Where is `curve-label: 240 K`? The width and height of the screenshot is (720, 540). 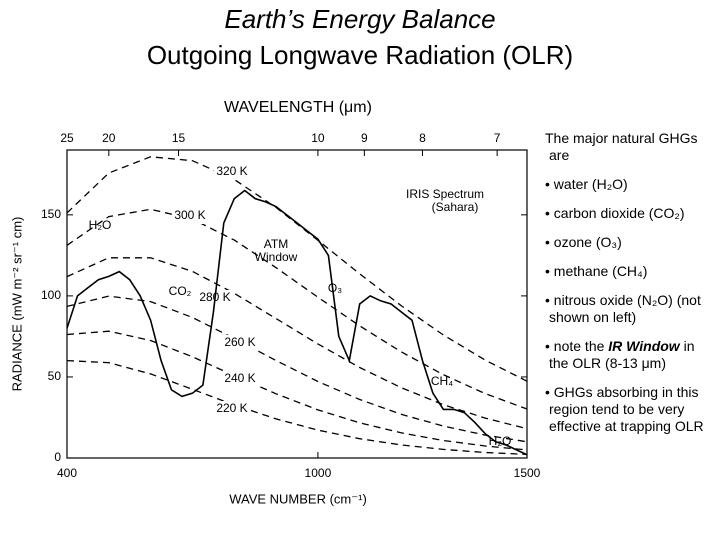 curve-label: 240 K is located at coordinates (239, 378).